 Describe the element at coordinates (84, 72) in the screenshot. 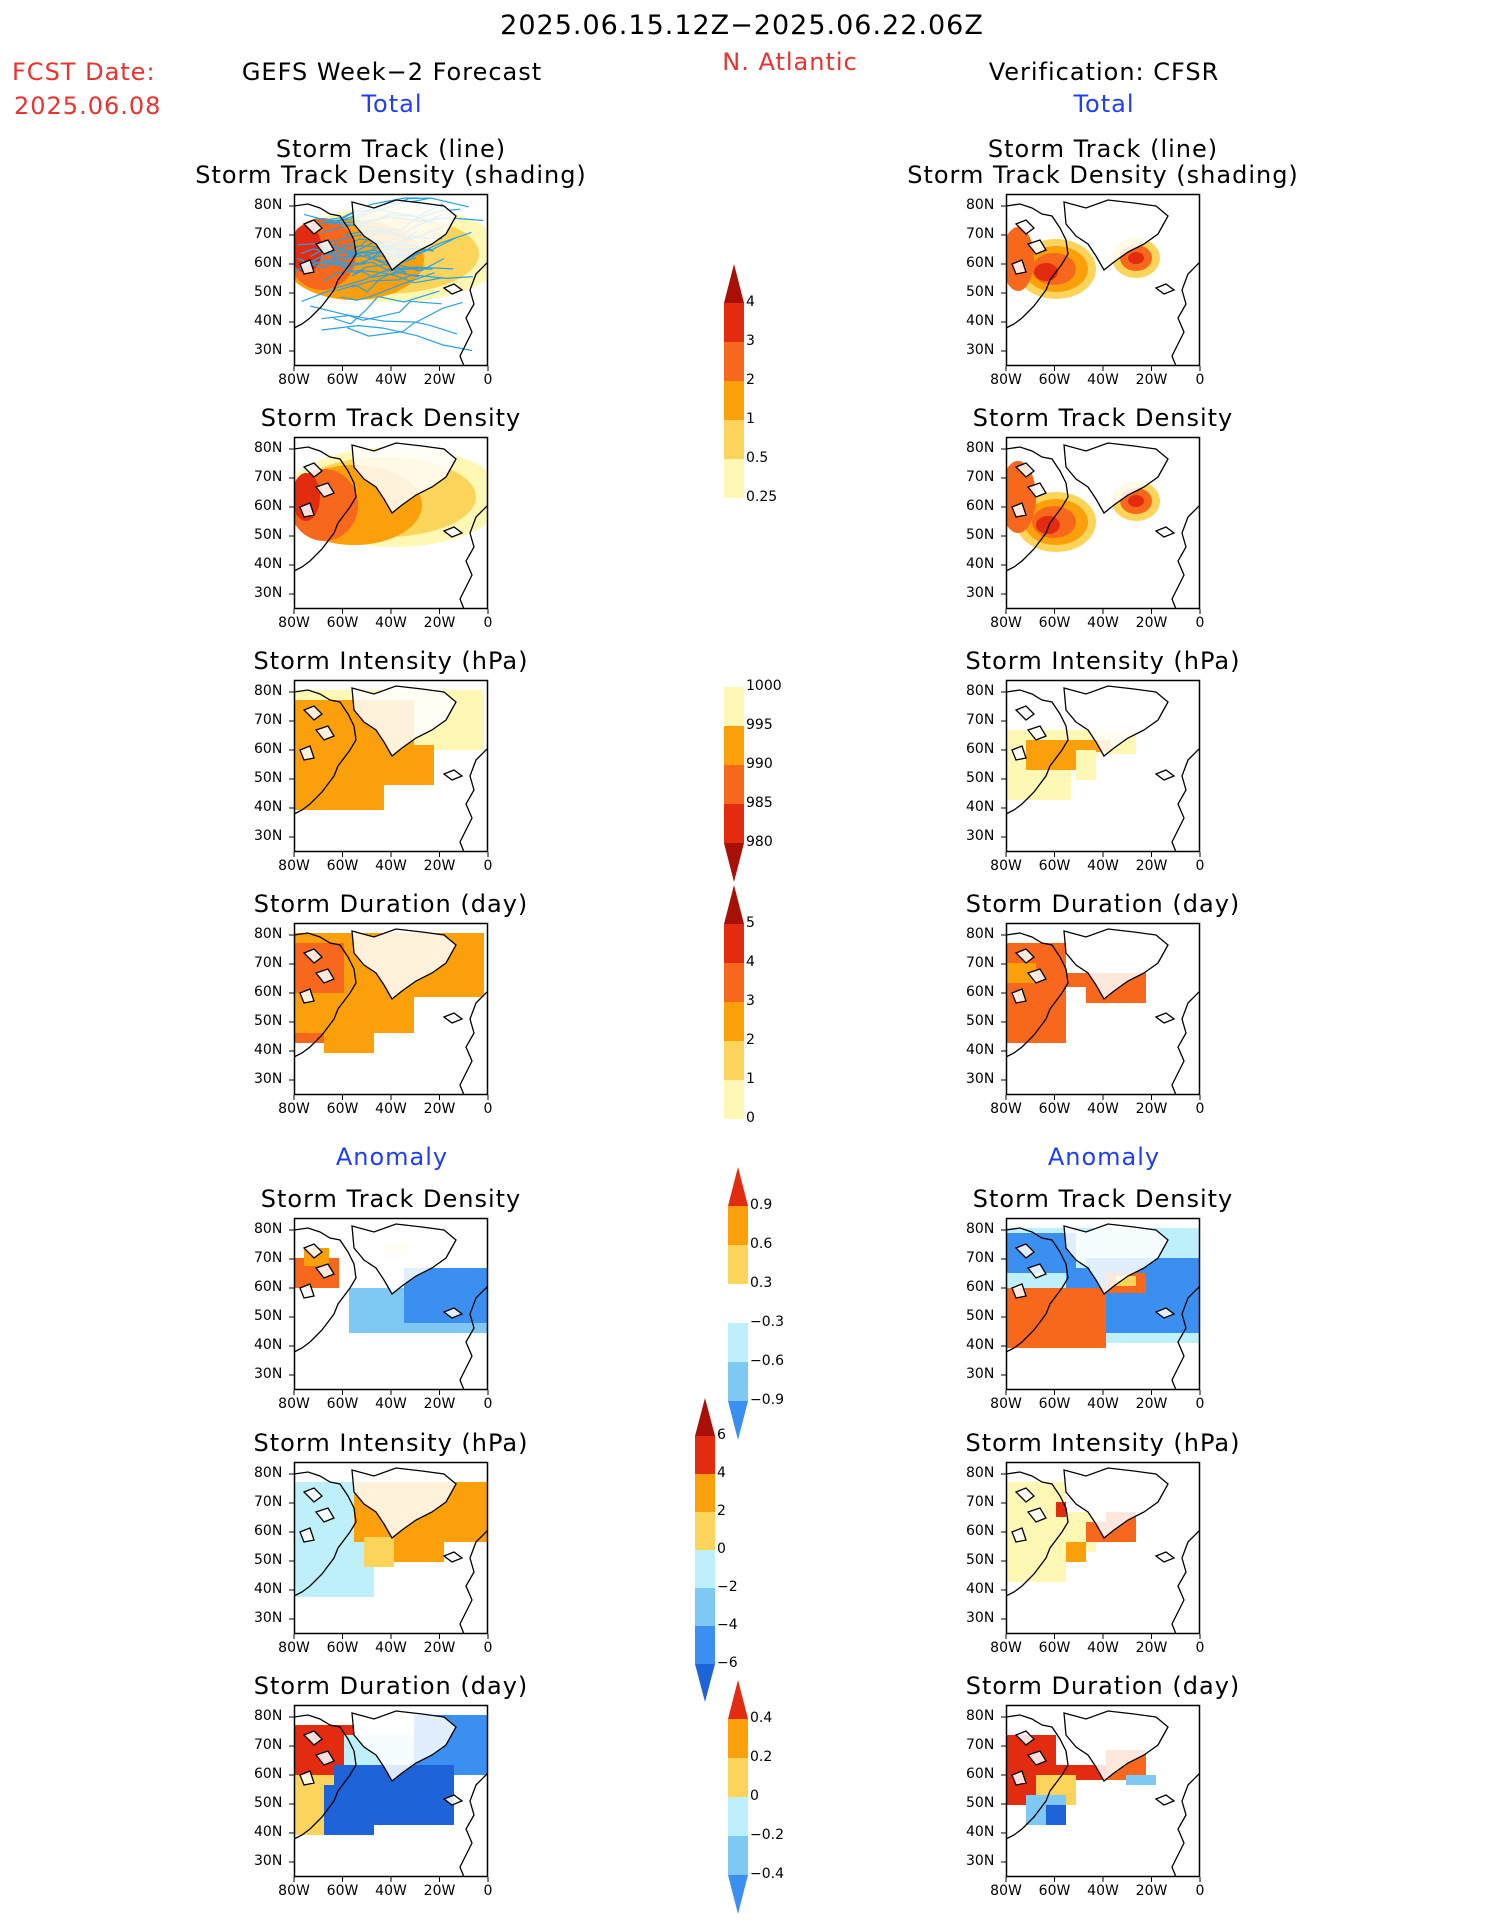

I see `fcst-date-label: FCST Date:` at that location.